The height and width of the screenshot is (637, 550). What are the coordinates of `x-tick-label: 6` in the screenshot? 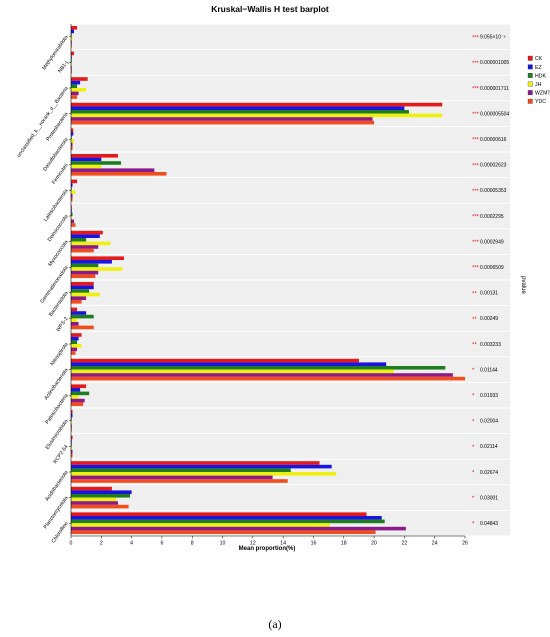 It's located at (161, 544).